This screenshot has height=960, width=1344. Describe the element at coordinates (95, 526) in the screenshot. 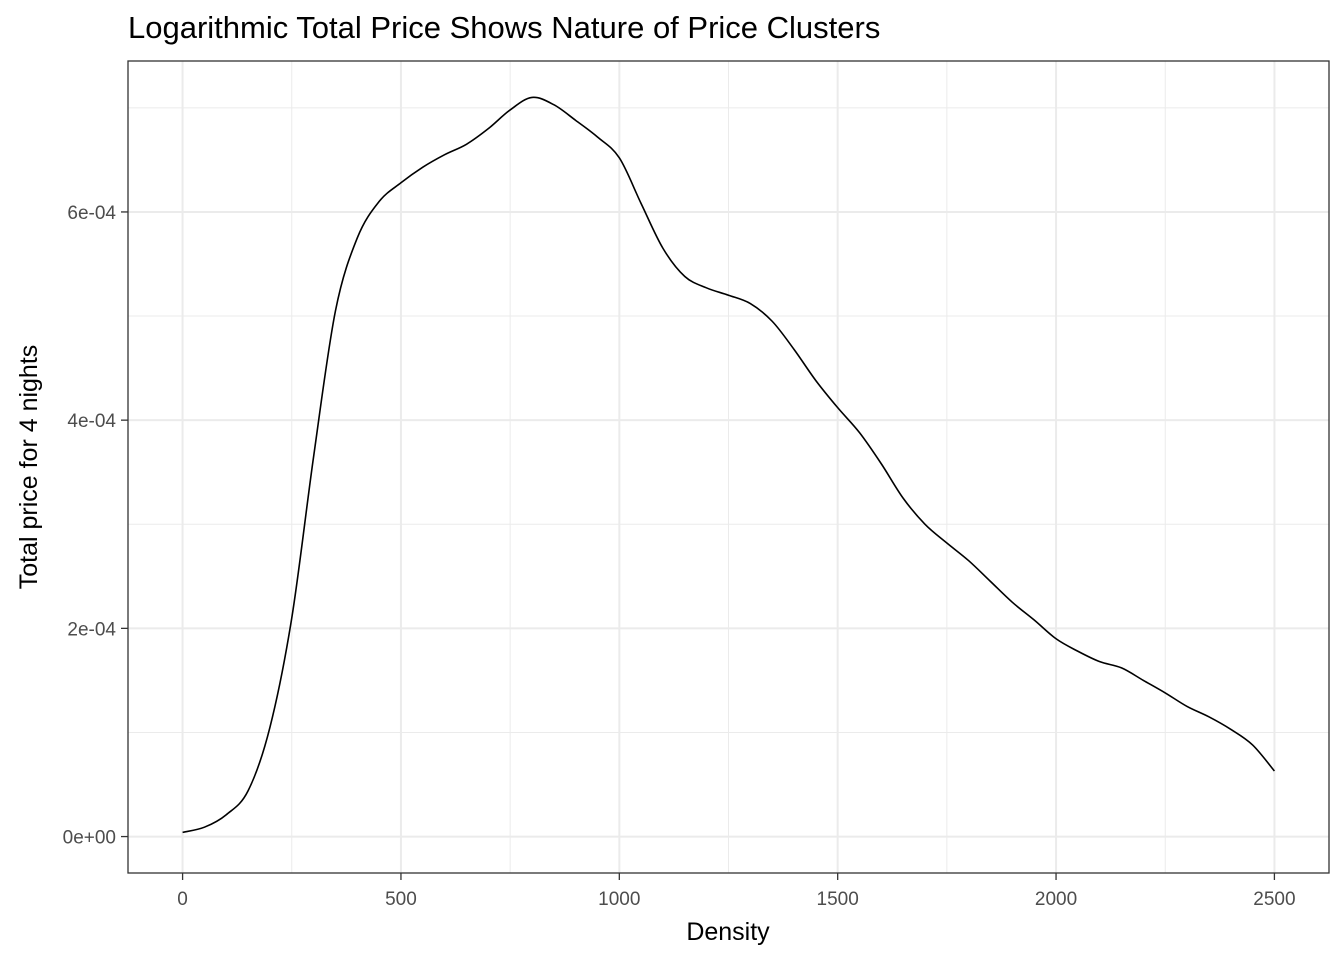

I see `y-axis: 0e+00 2e-04 4e-04 6e-04` at that location.